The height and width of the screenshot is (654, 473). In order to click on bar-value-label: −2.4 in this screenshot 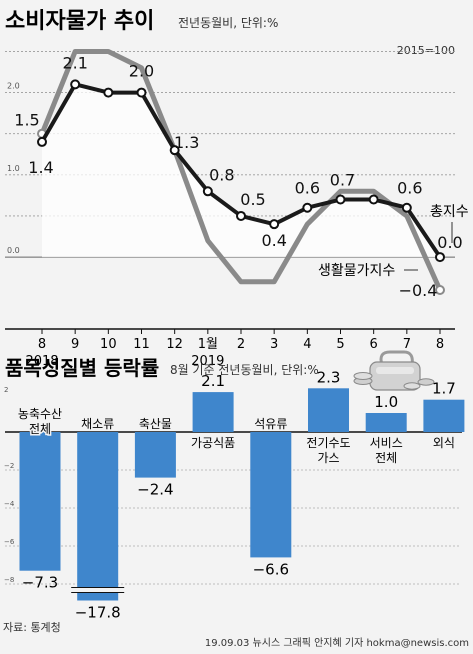, I will do `click(155, 490)`.